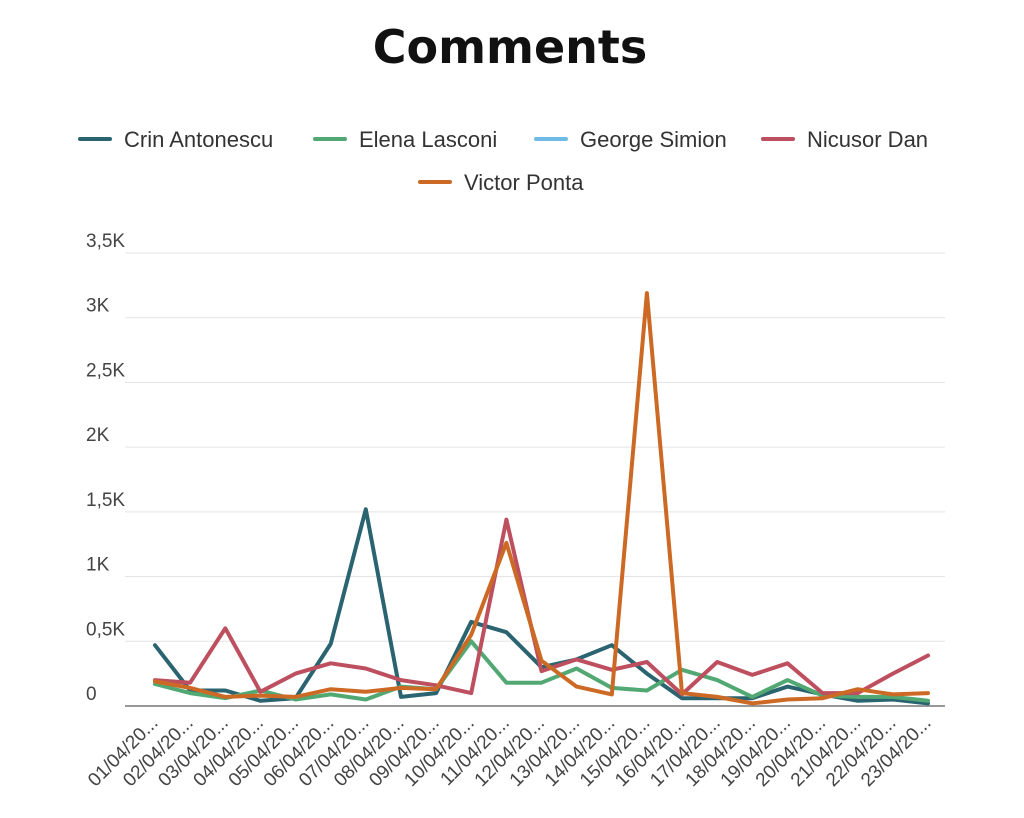 This screenshot has width=1024, height=818. What do you see at coordinates (91, 694) in the screenshot?
I see `y-tick-label: 0` at bounding box center [91, 694].